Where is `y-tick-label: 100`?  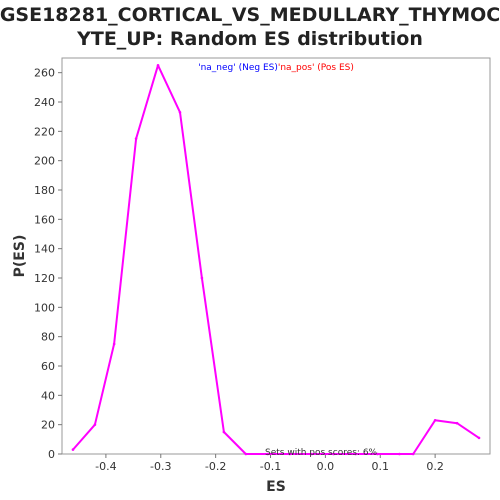
y-tick-label: 100 is located at coordinates (44, 307).